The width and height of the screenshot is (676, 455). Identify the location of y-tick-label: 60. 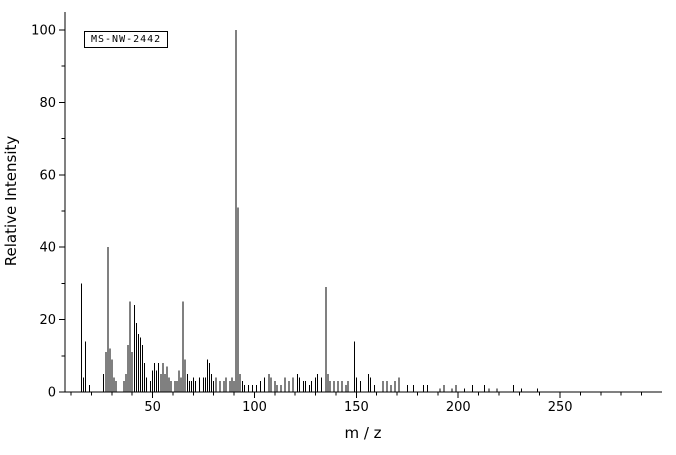
(47, 175).